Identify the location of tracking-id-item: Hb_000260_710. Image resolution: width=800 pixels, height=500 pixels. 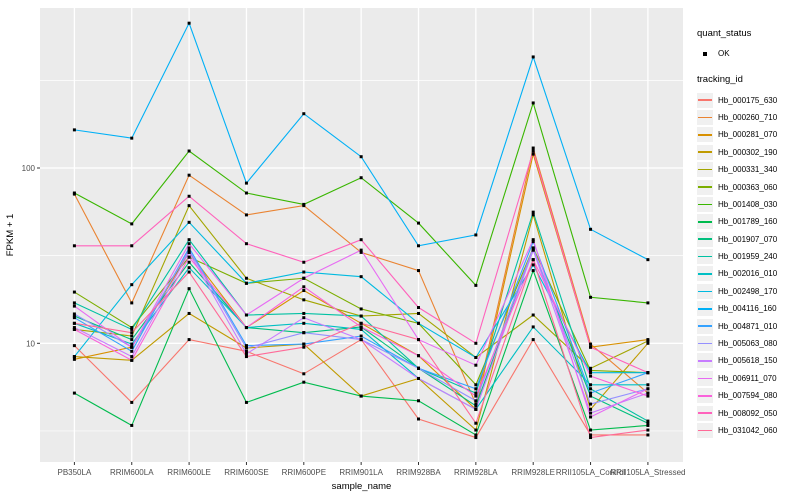
(748, 117).